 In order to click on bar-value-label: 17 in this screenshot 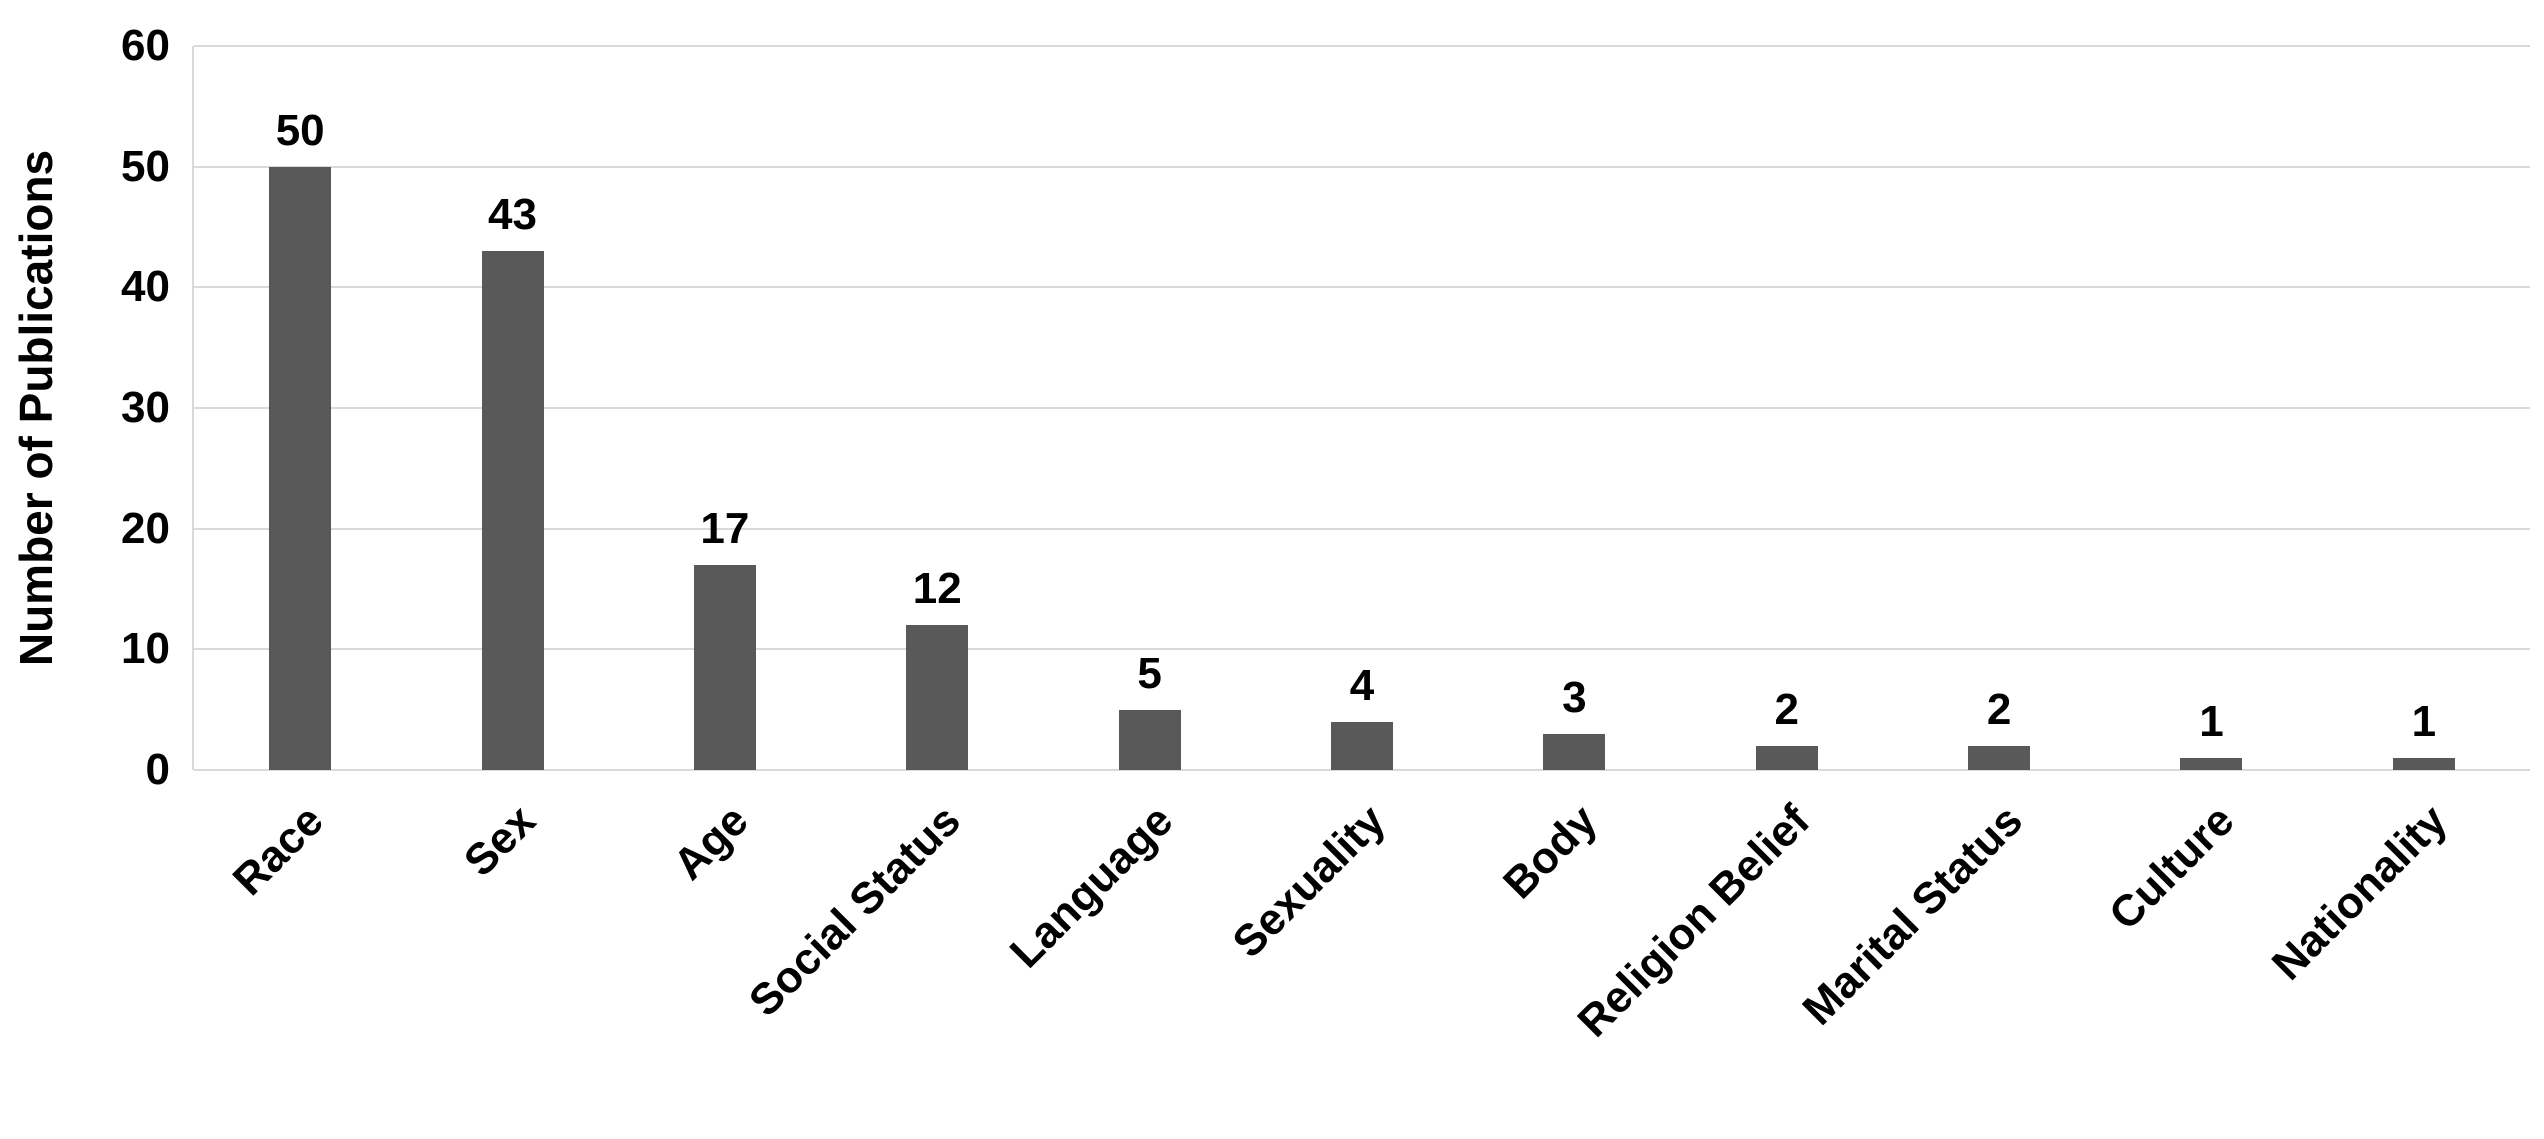, I will do `click(725, 528)`.